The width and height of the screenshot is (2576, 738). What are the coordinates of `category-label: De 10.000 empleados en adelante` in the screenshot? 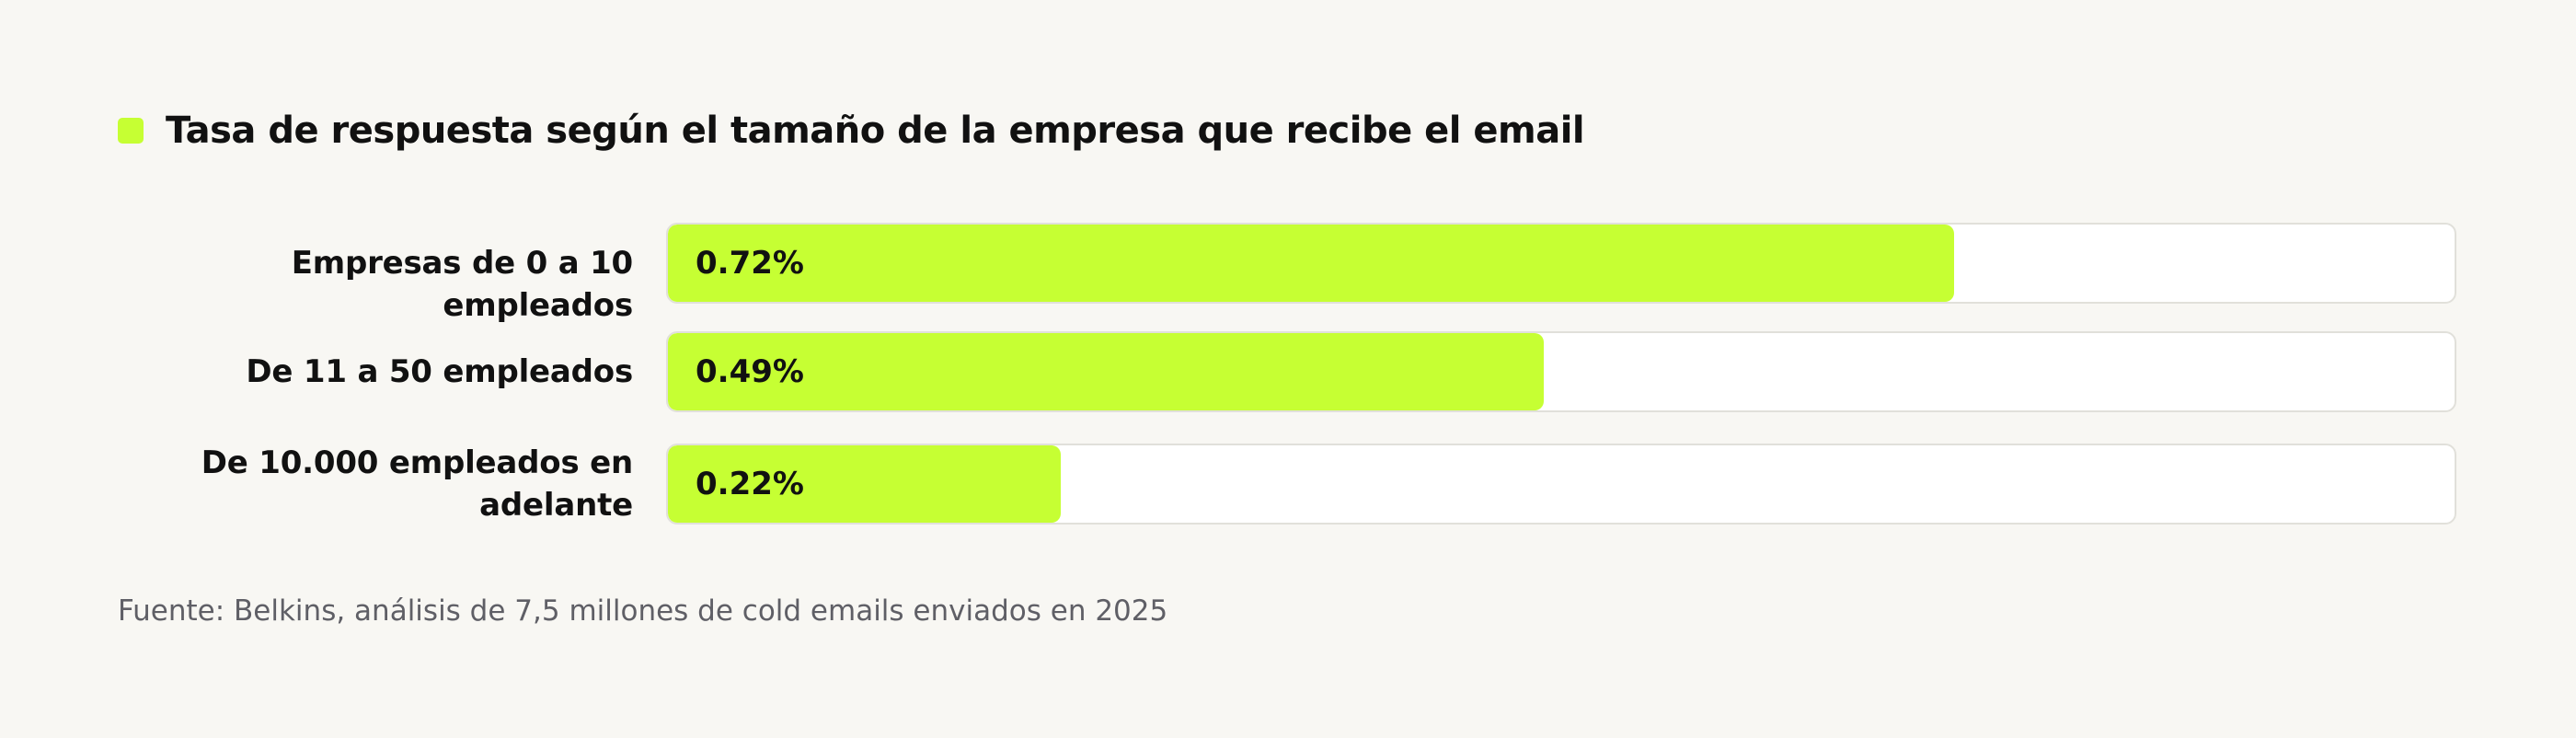 It's located at (417, 484).